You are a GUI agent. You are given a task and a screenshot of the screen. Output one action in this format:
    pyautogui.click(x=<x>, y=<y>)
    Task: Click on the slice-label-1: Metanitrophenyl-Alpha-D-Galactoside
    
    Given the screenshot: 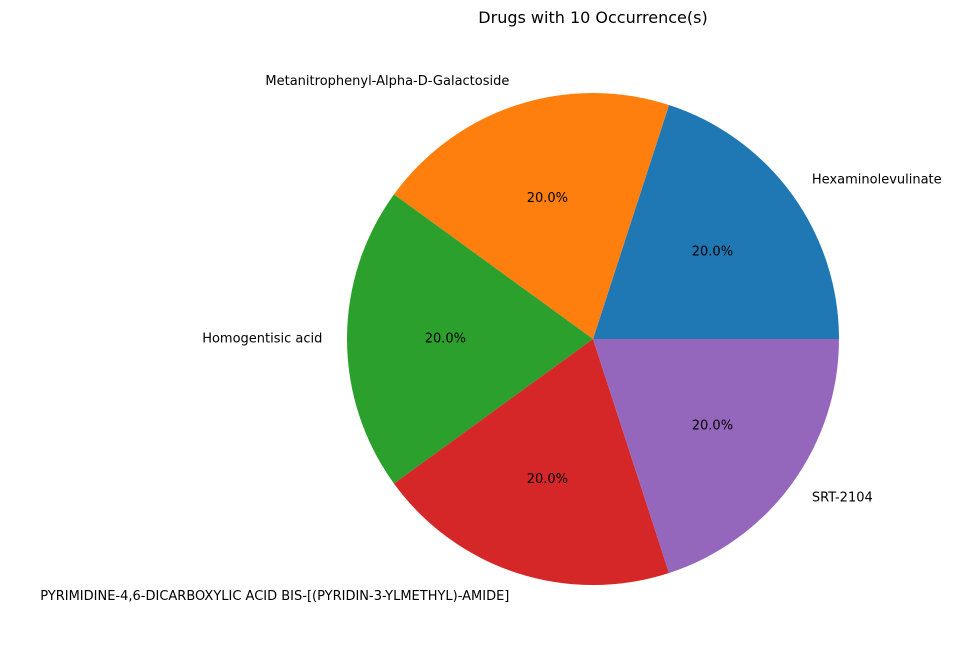 What is the action you would take?
    pyautogui.click(x=387, y=81)
    